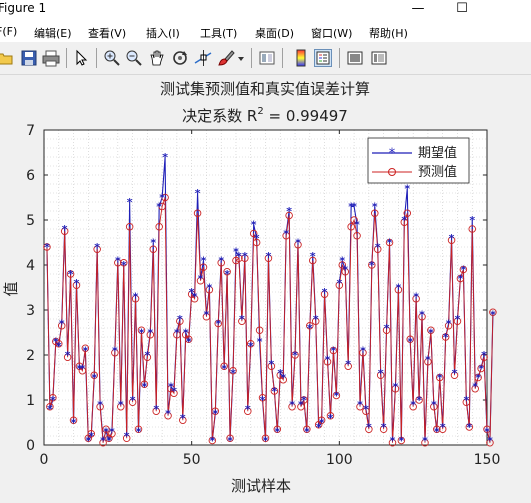  I want to click on brush-dropdown-icon, so click(241, 58).